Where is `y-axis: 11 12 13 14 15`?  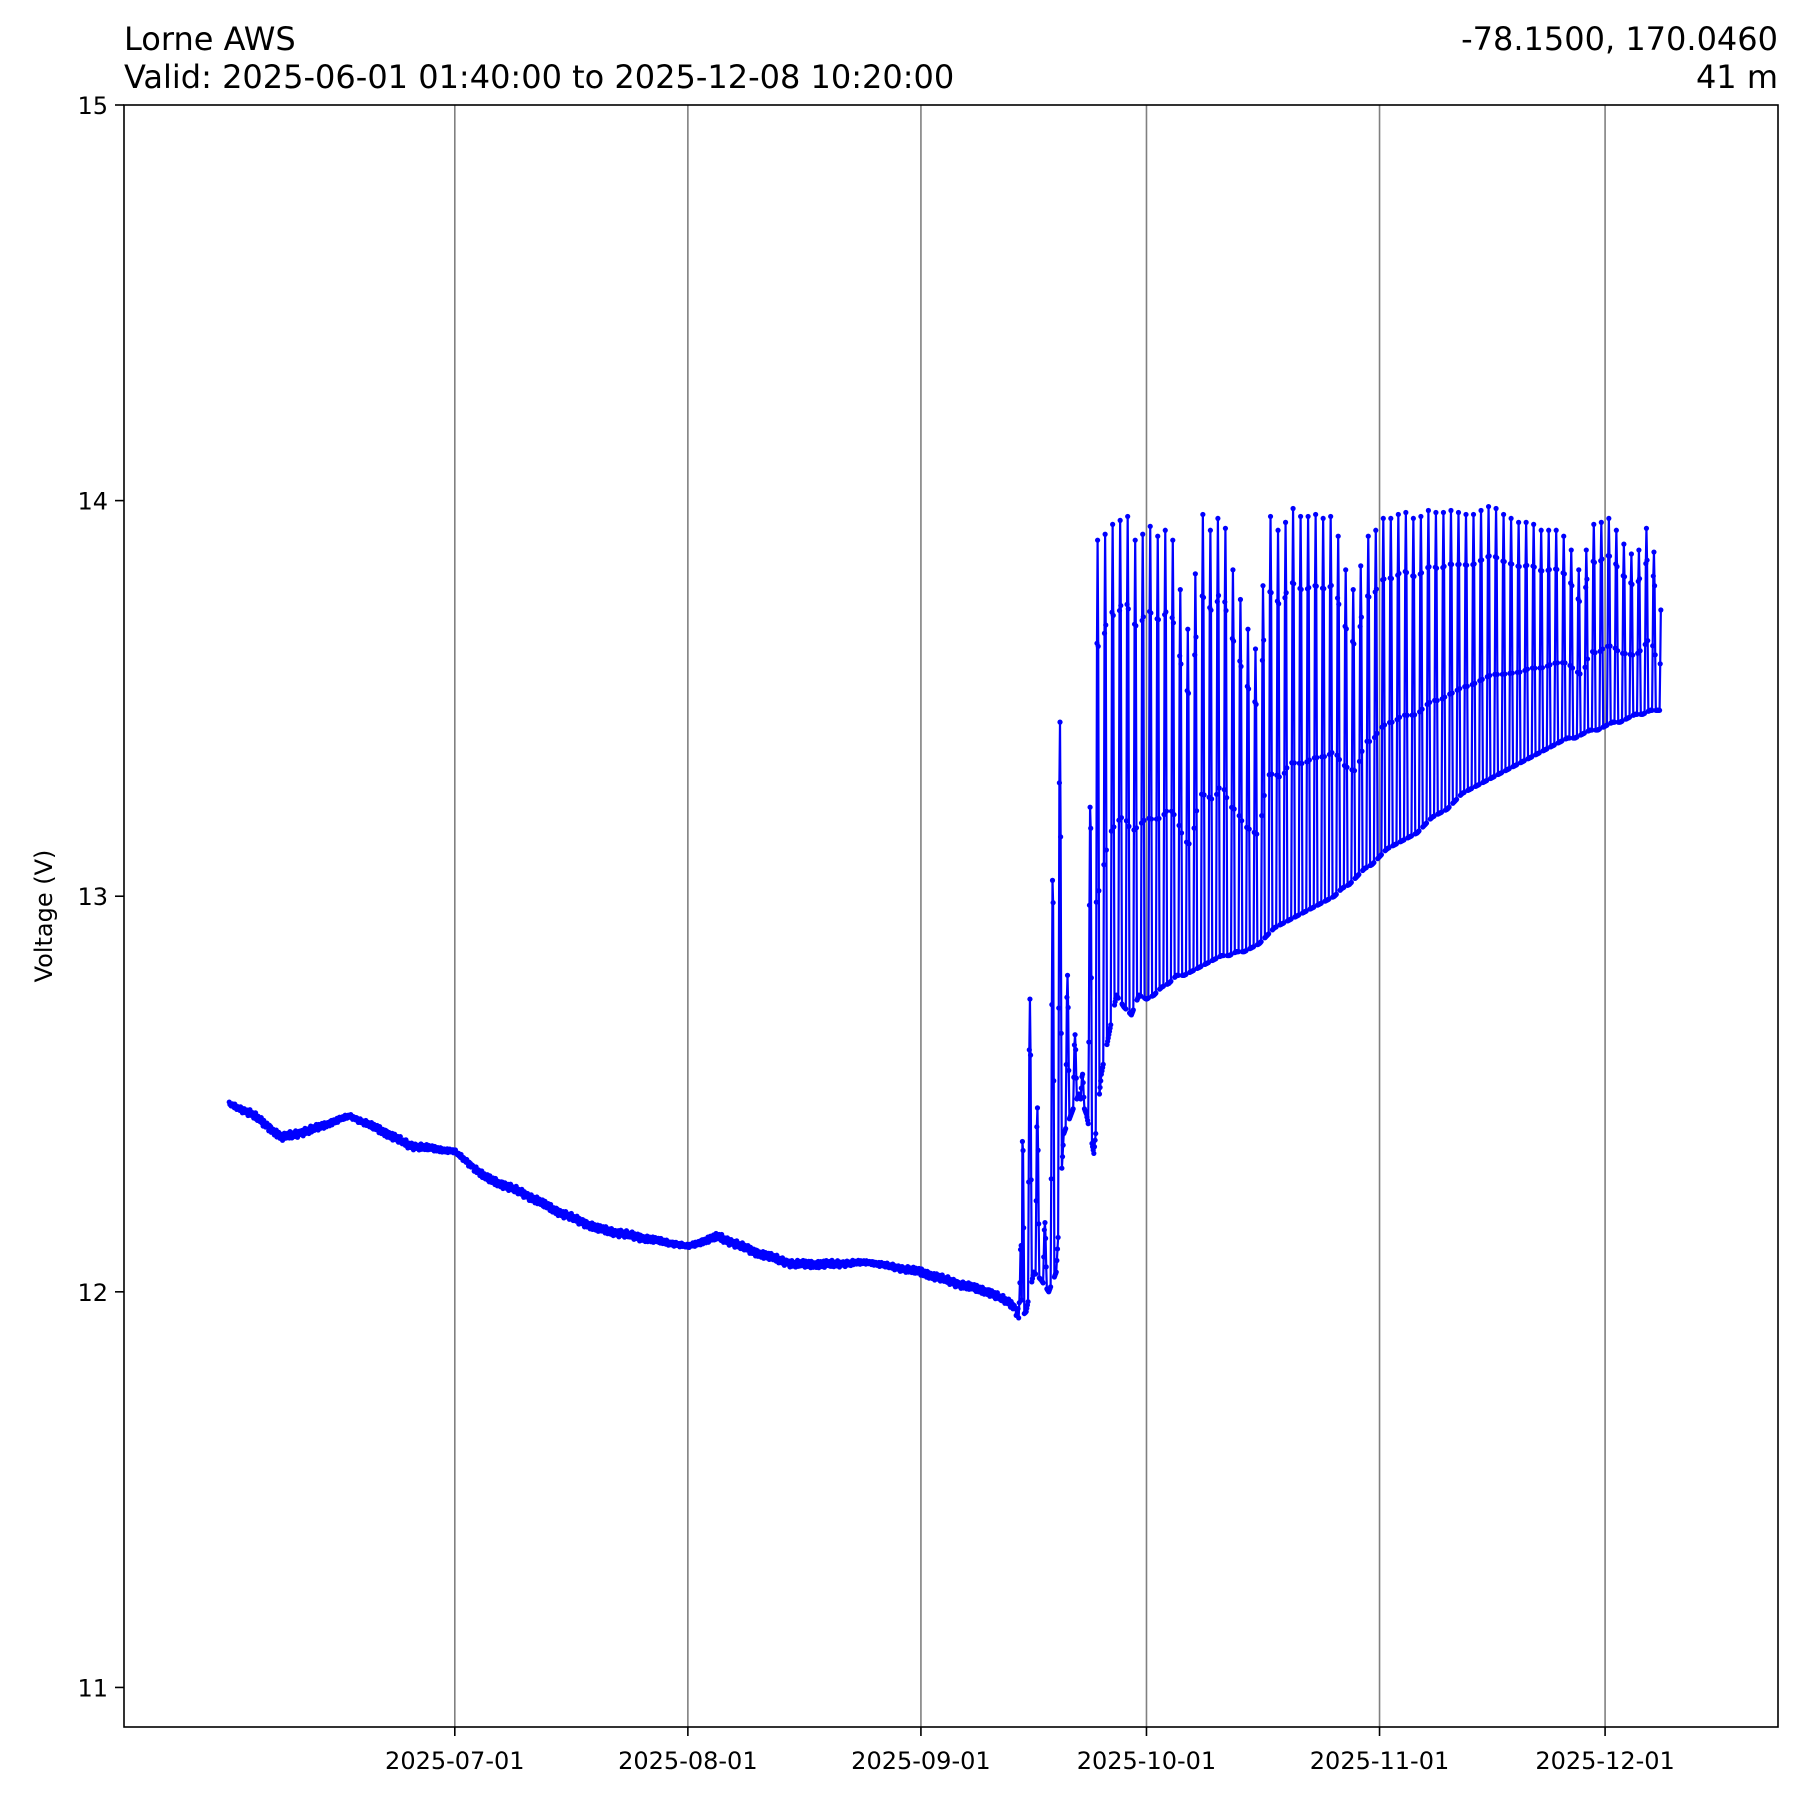 y-axis: 11 12 13 14 15 is located at coordinates (100, 897).